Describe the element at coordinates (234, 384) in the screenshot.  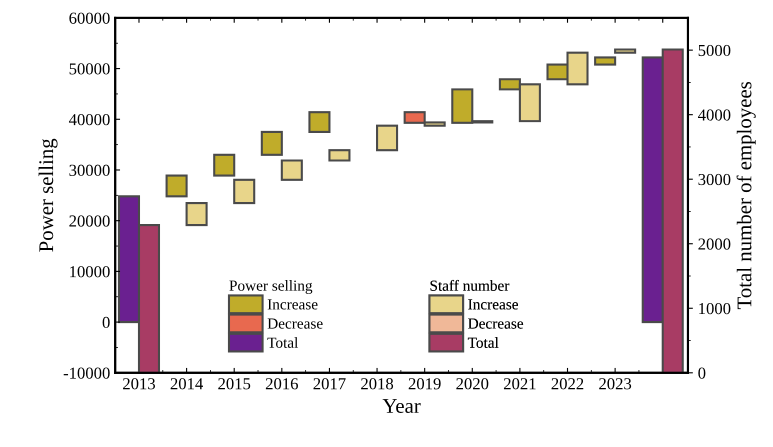
I see `x-tick-label: 2015` at that location.